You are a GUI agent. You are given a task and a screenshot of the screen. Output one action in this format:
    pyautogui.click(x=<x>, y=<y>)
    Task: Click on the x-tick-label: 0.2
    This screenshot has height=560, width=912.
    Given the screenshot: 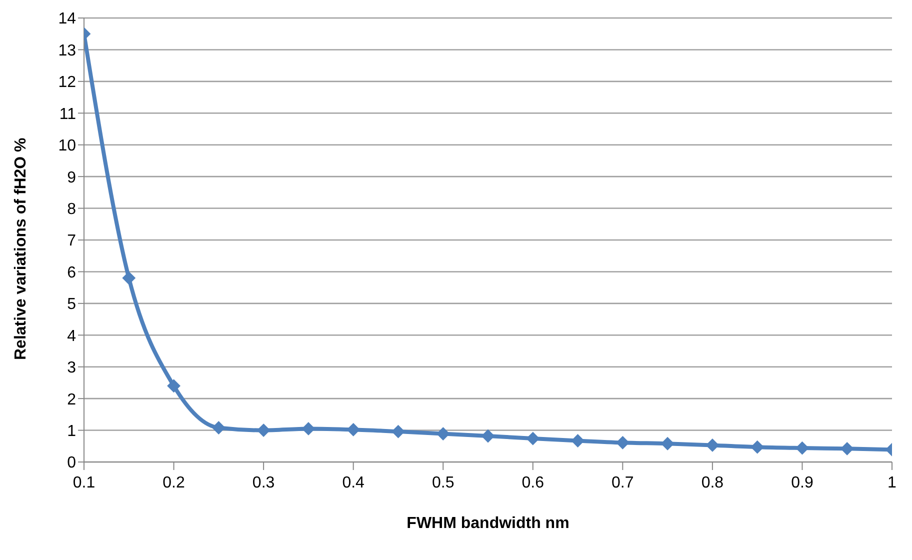 What is the action you would take?
    pyautogui.click(x=173, y=483)
    